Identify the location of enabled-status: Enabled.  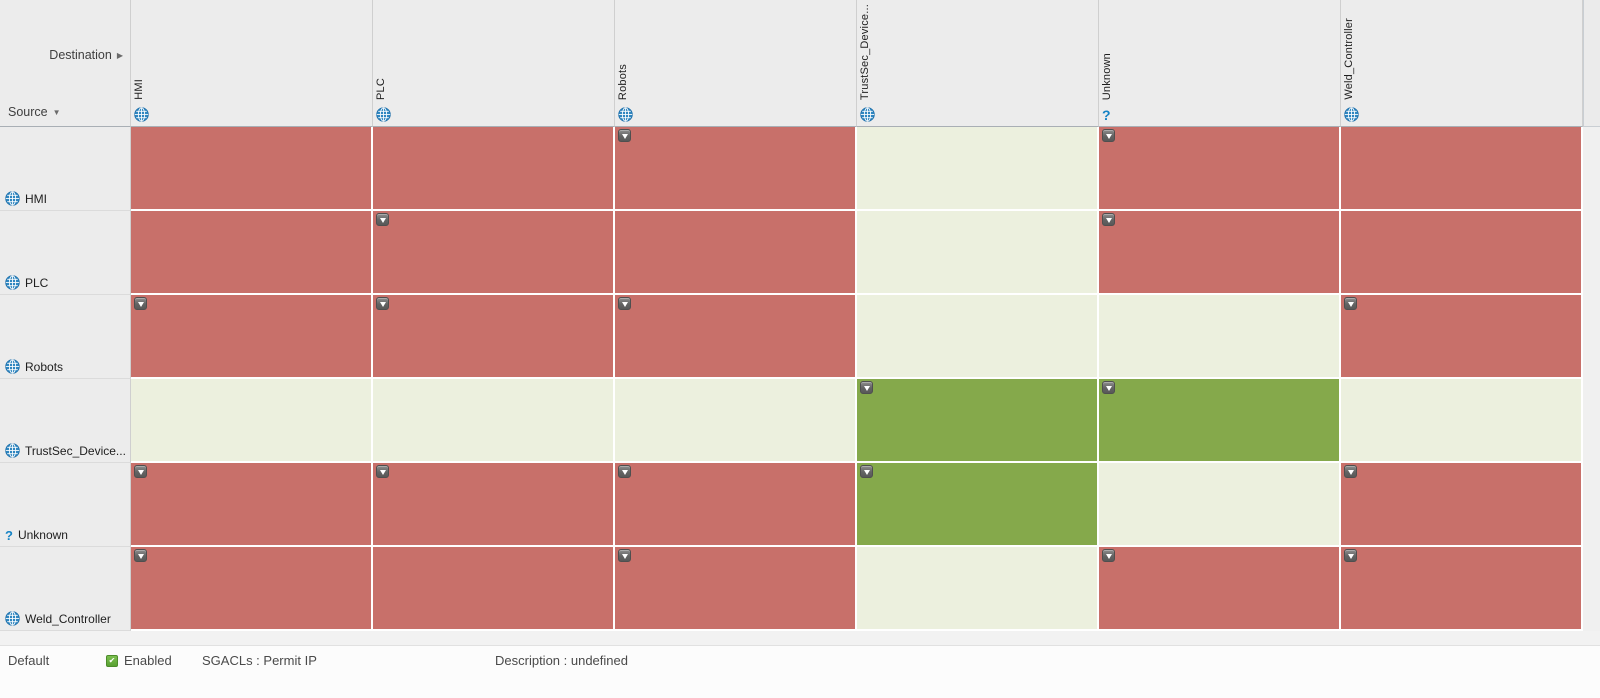
(139, 660).